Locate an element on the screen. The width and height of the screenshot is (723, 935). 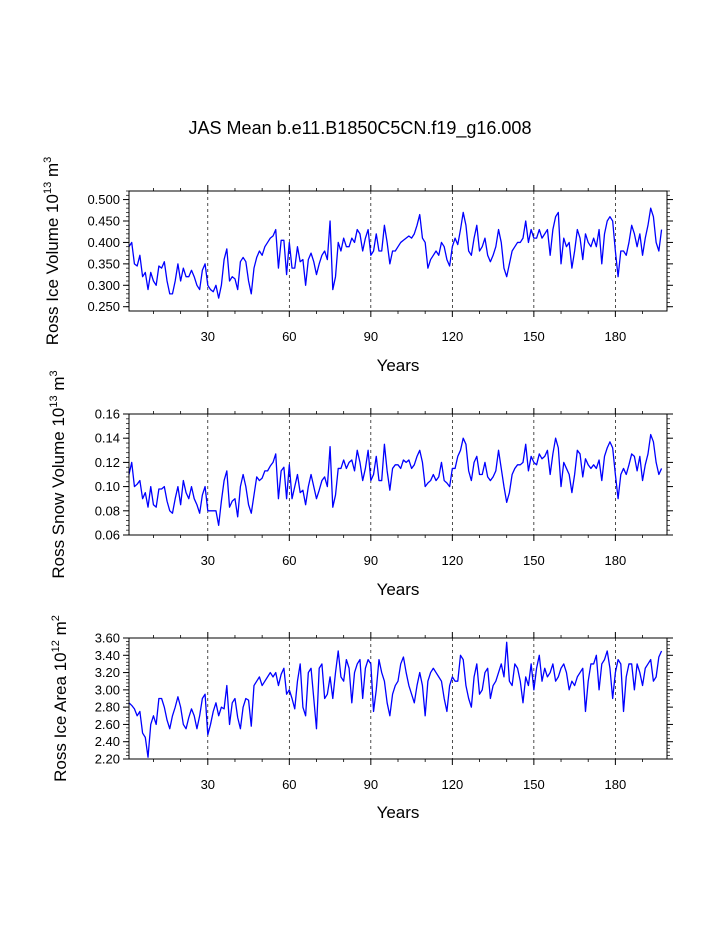
y-tick-label: 2.60 is located at coordinates (107, 724).